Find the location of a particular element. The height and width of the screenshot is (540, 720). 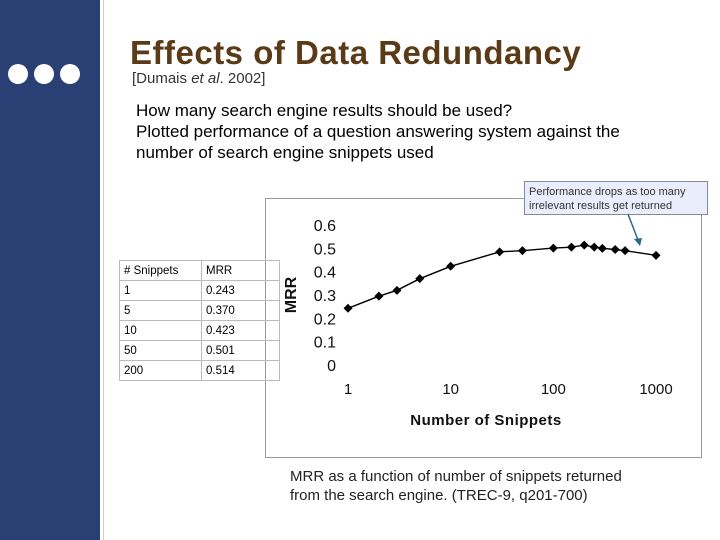

x-tick-label: 1000 is located at coordinates (655, 389).